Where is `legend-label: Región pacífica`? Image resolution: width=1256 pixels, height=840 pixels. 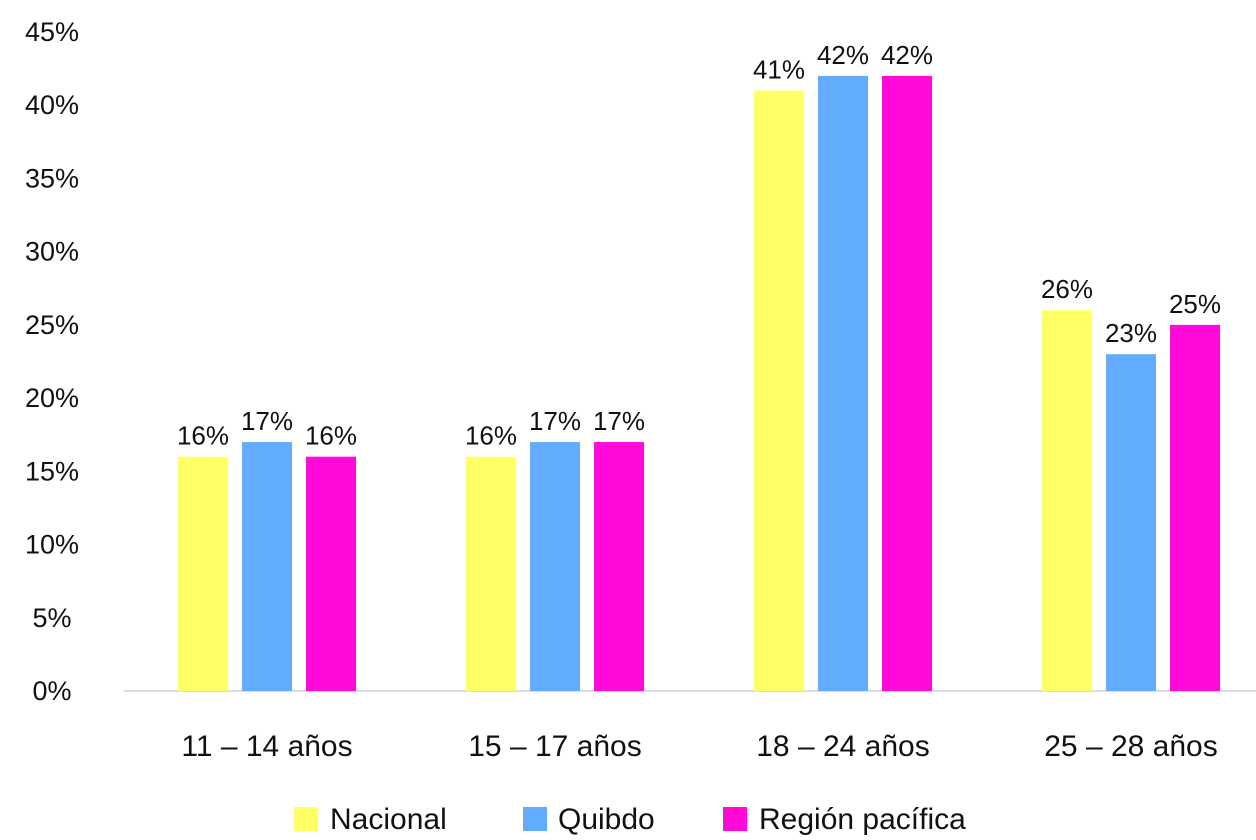
legend-label: Región pacífica is located at coordinates (862, 819).